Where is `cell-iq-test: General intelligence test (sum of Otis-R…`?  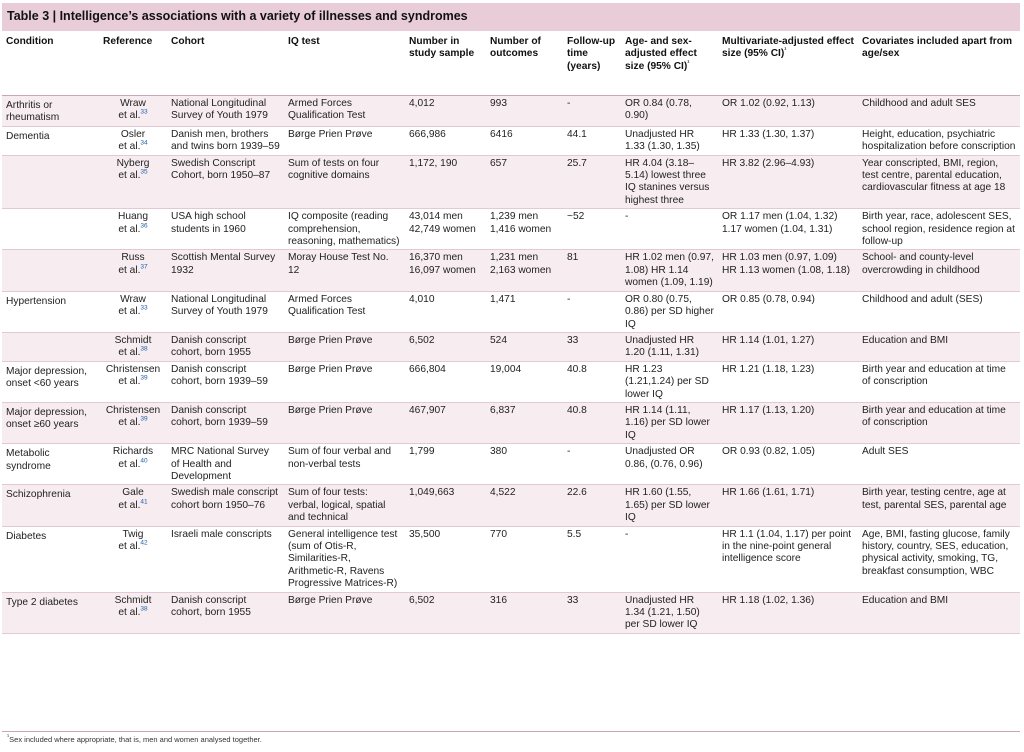 cell-iq-test: General intelligence test (sum of Otis-R… is located at coordinates (343, 559).